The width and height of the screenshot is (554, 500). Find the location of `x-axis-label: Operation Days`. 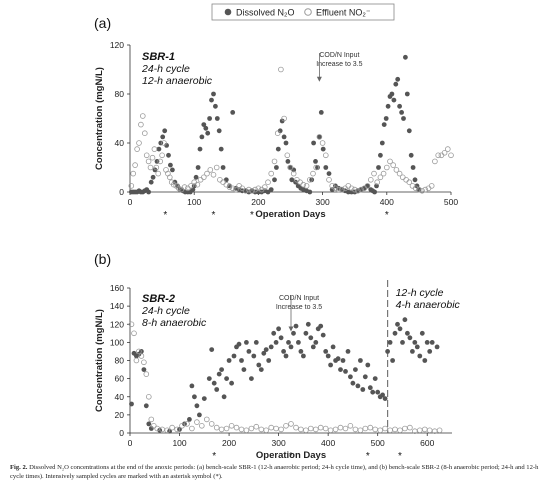

x-axis-label: Operation Days is located at coordinates (291, 455).